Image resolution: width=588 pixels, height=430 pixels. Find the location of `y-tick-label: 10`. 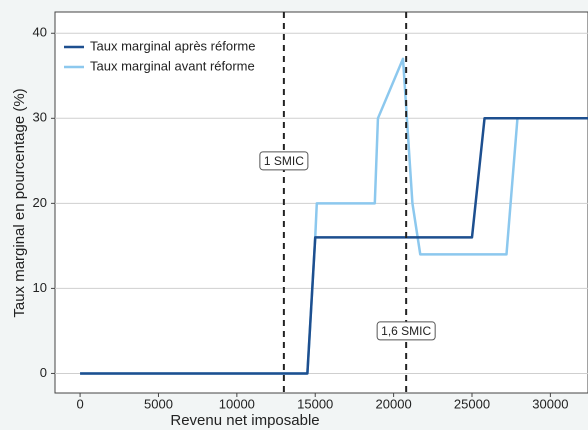

y-tick-label: 10 is located at coordinates (40, 287).